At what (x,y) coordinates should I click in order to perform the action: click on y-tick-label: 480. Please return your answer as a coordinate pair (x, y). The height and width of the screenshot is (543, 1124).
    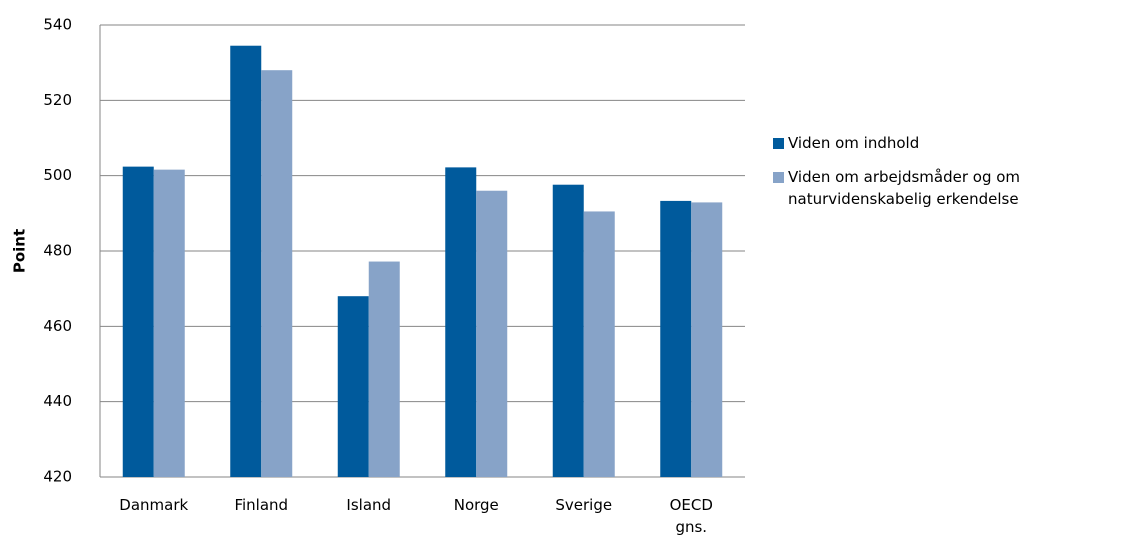
    Looking at the image, I should click on (57, 251).